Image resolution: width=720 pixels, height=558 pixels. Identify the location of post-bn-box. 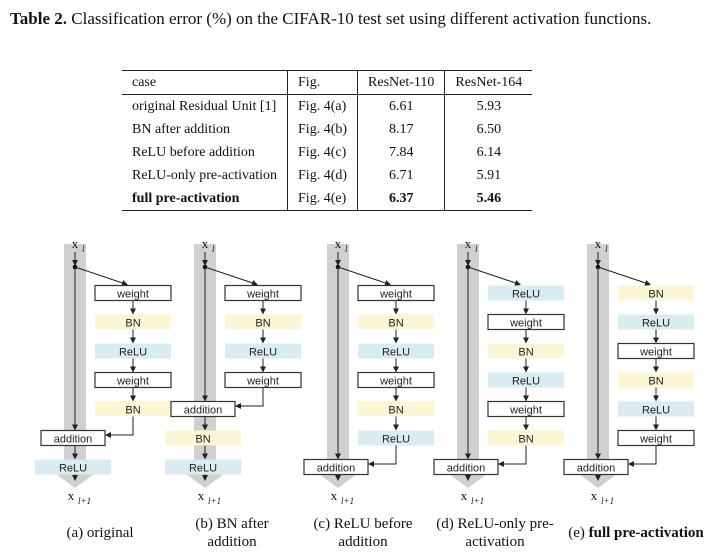
(203, 438).